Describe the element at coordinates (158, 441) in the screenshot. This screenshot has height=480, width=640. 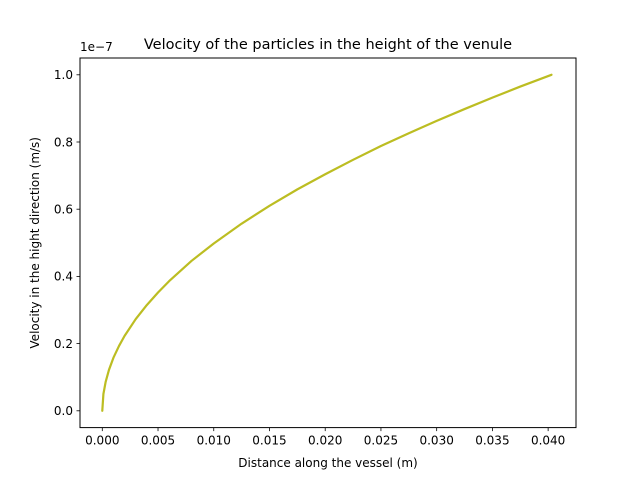
I see `x-tick-label: 0.005` at that location.